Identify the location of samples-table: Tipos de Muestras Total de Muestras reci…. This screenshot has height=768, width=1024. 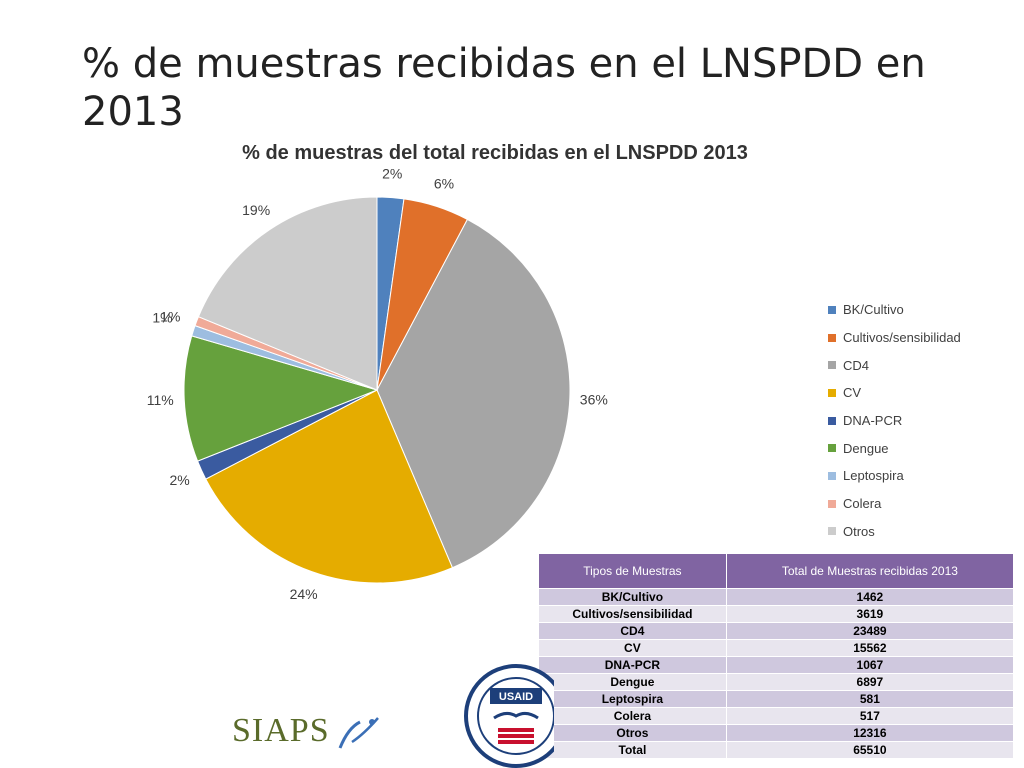
(776, 656).